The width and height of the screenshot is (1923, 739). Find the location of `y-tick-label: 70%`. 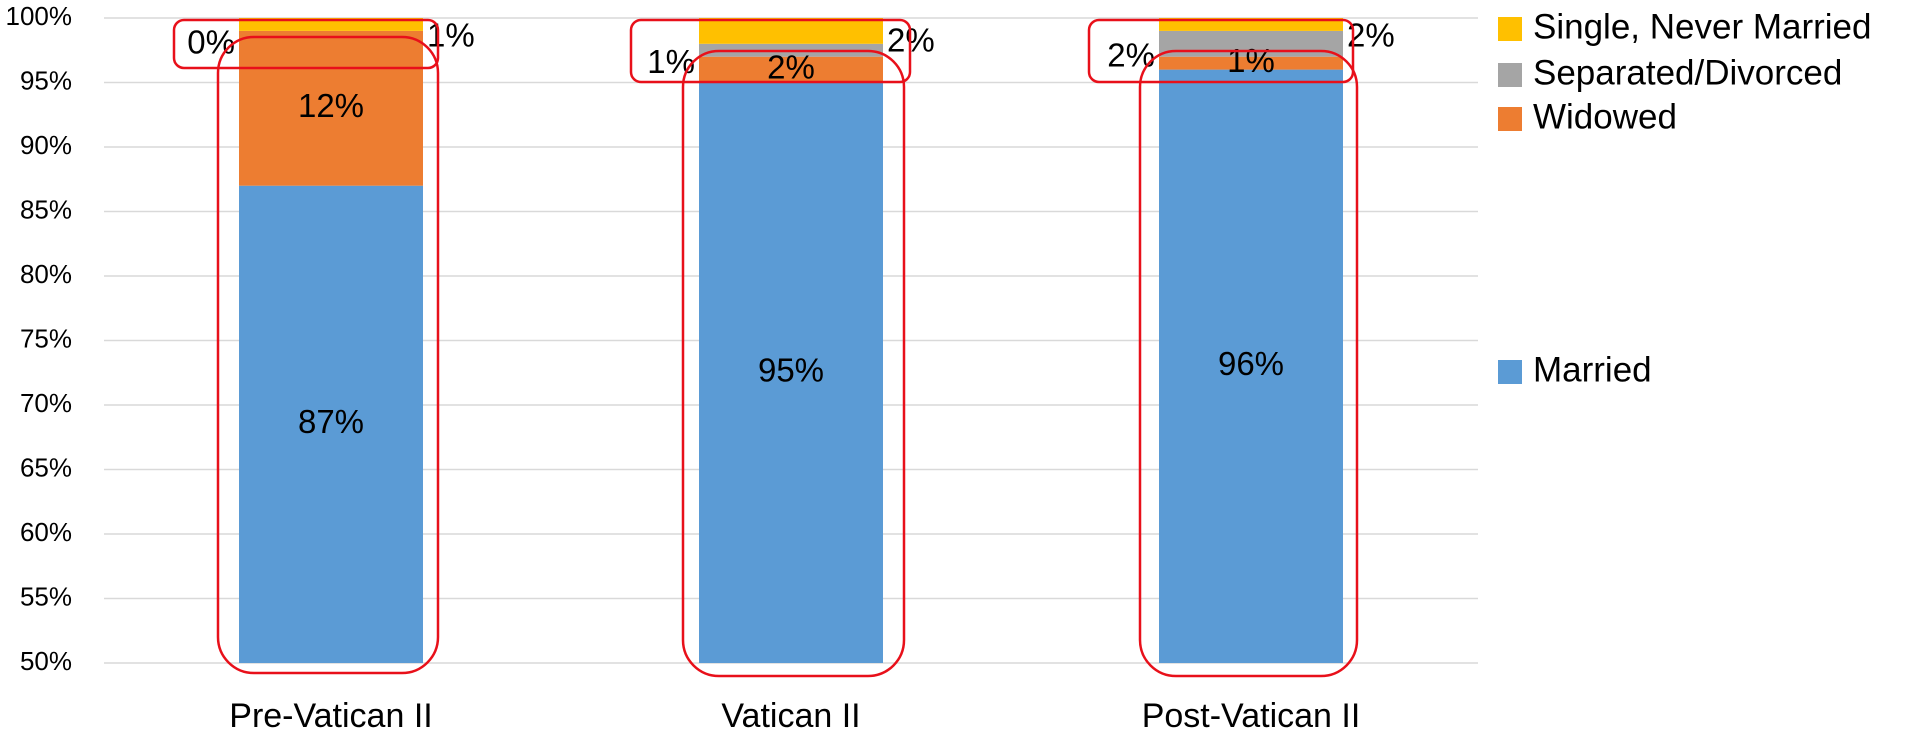

y-tick-label: 70% is located at coordinates (46, 403).